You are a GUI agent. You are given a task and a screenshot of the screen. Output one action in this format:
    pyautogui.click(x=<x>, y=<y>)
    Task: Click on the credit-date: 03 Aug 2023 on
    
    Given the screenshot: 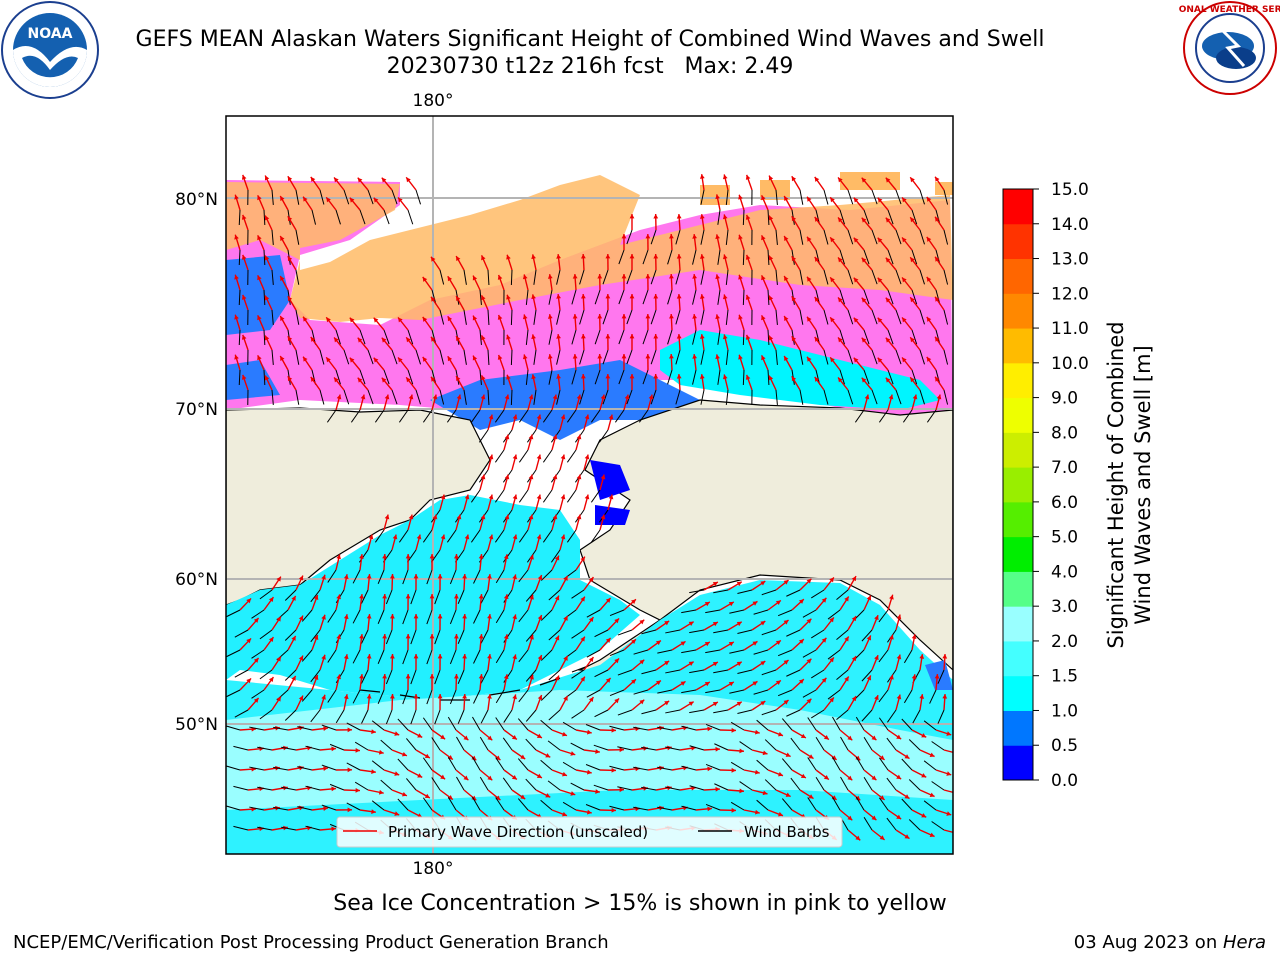 What is the action you would take?
    pyautogui.click(x=1148, y=942)
    